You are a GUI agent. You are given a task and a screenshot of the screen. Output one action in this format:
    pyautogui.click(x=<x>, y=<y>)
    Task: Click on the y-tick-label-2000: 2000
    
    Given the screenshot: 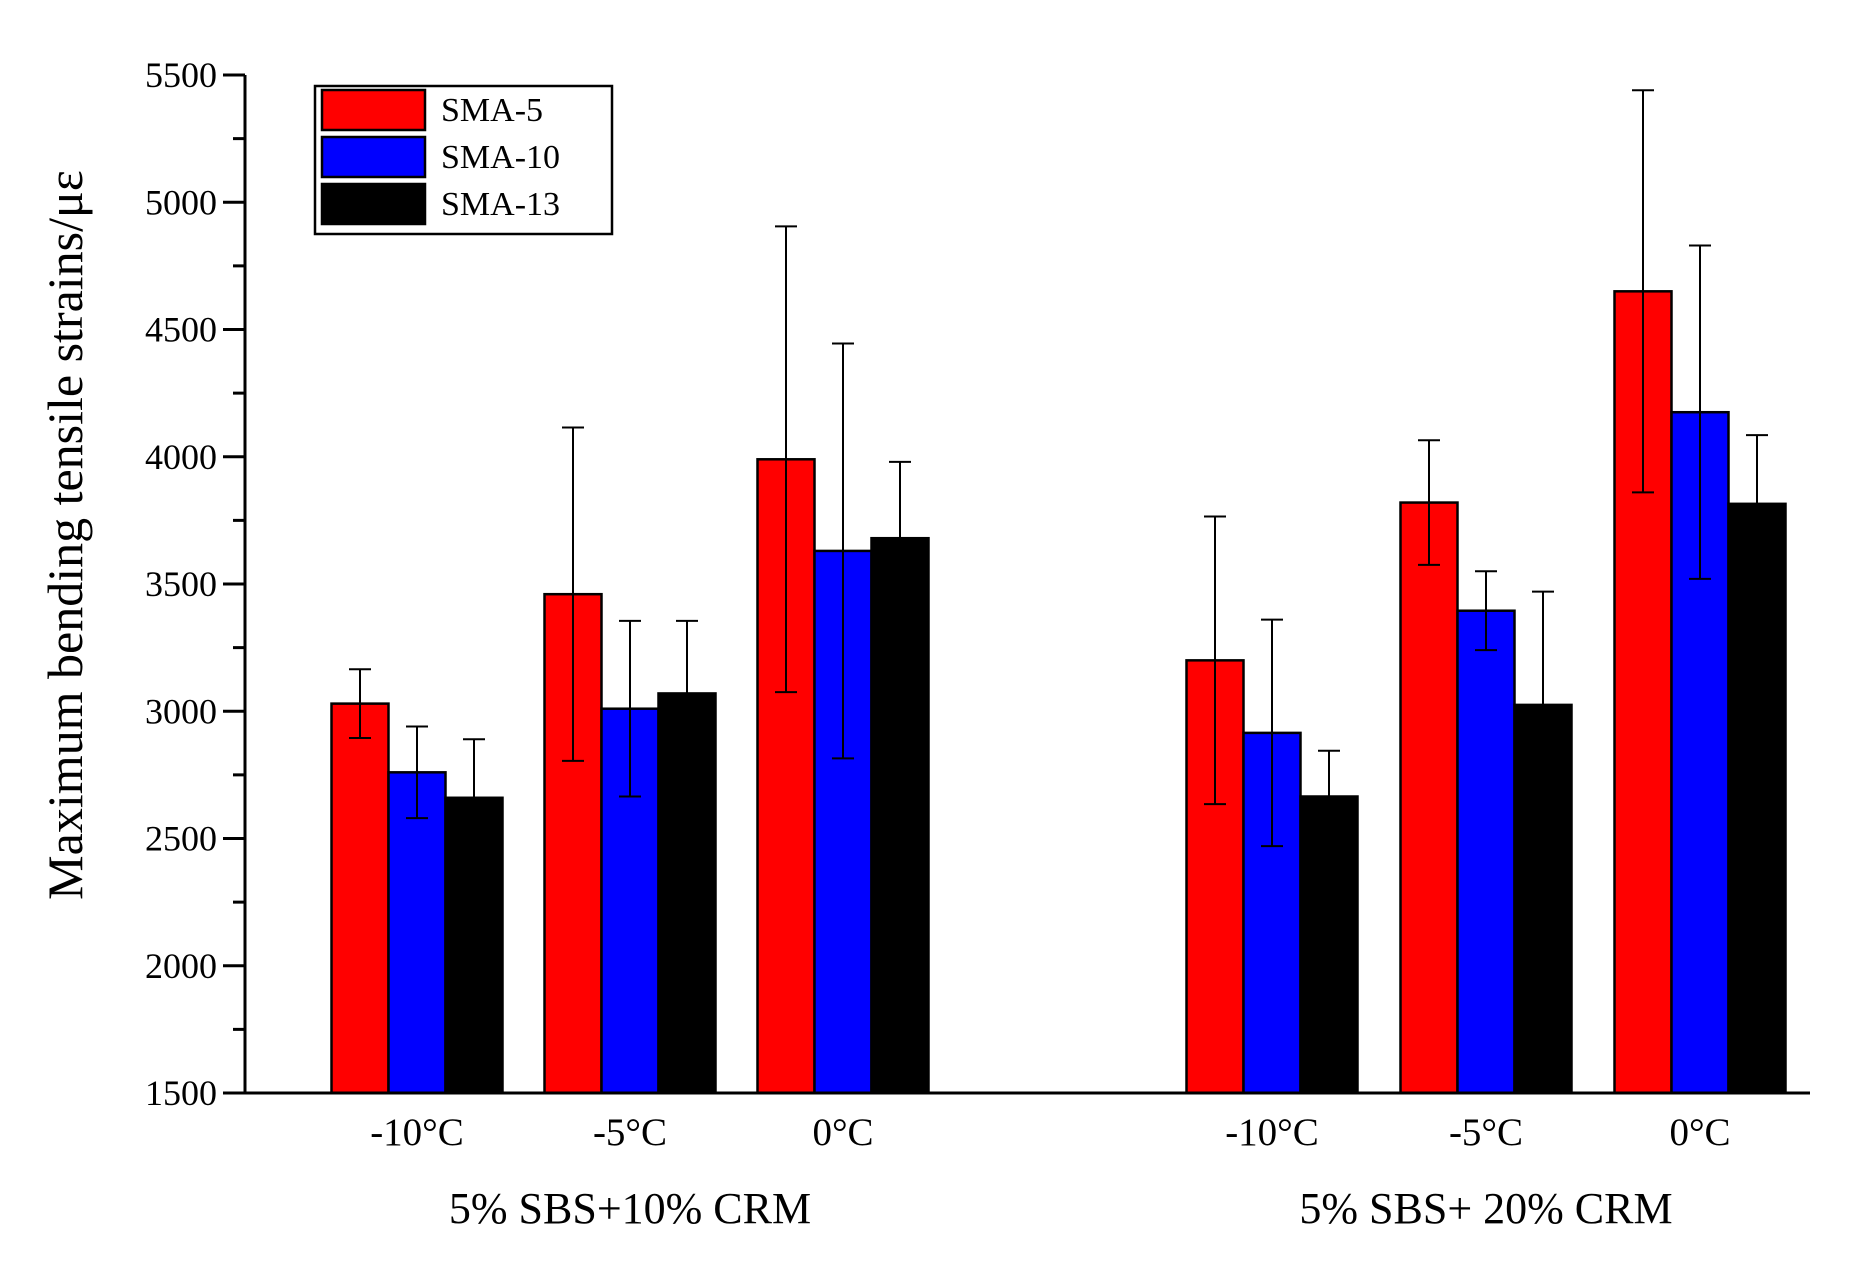 What is the action you would take?
    pyautogui.click(x=181, y=966)
    